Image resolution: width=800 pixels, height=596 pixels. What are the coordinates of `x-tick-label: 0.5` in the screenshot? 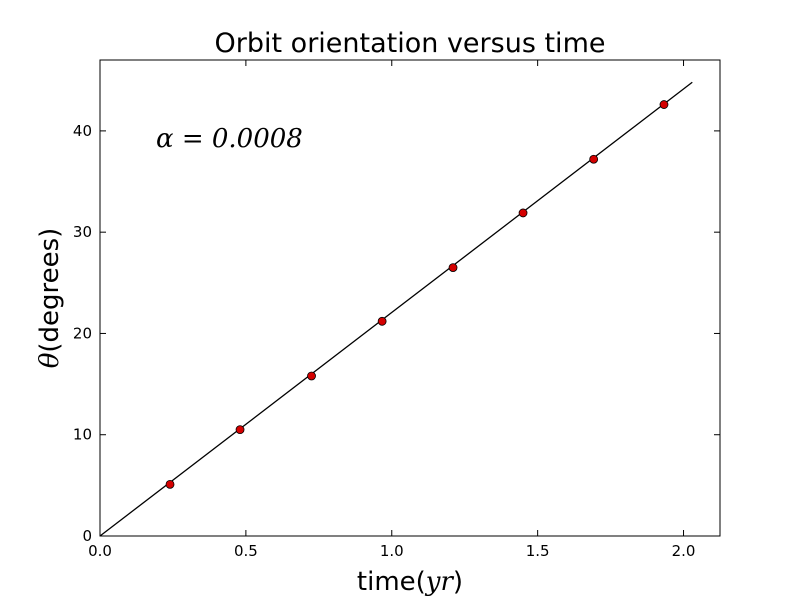 It's located at (246, 551).